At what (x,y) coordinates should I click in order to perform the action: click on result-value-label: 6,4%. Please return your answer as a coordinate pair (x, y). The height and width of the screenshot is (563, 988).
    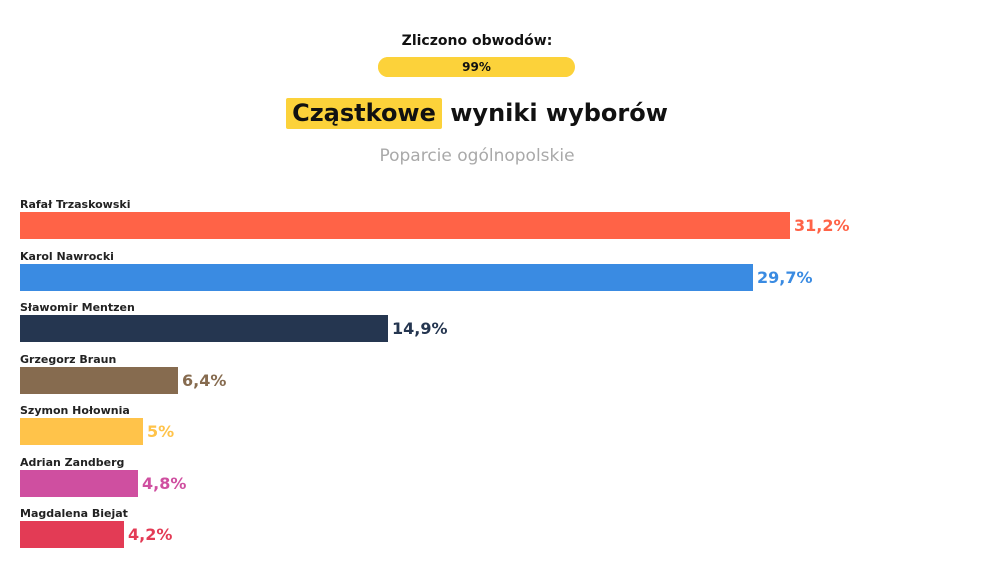
    Looking at the image, I should click on (204, 380).